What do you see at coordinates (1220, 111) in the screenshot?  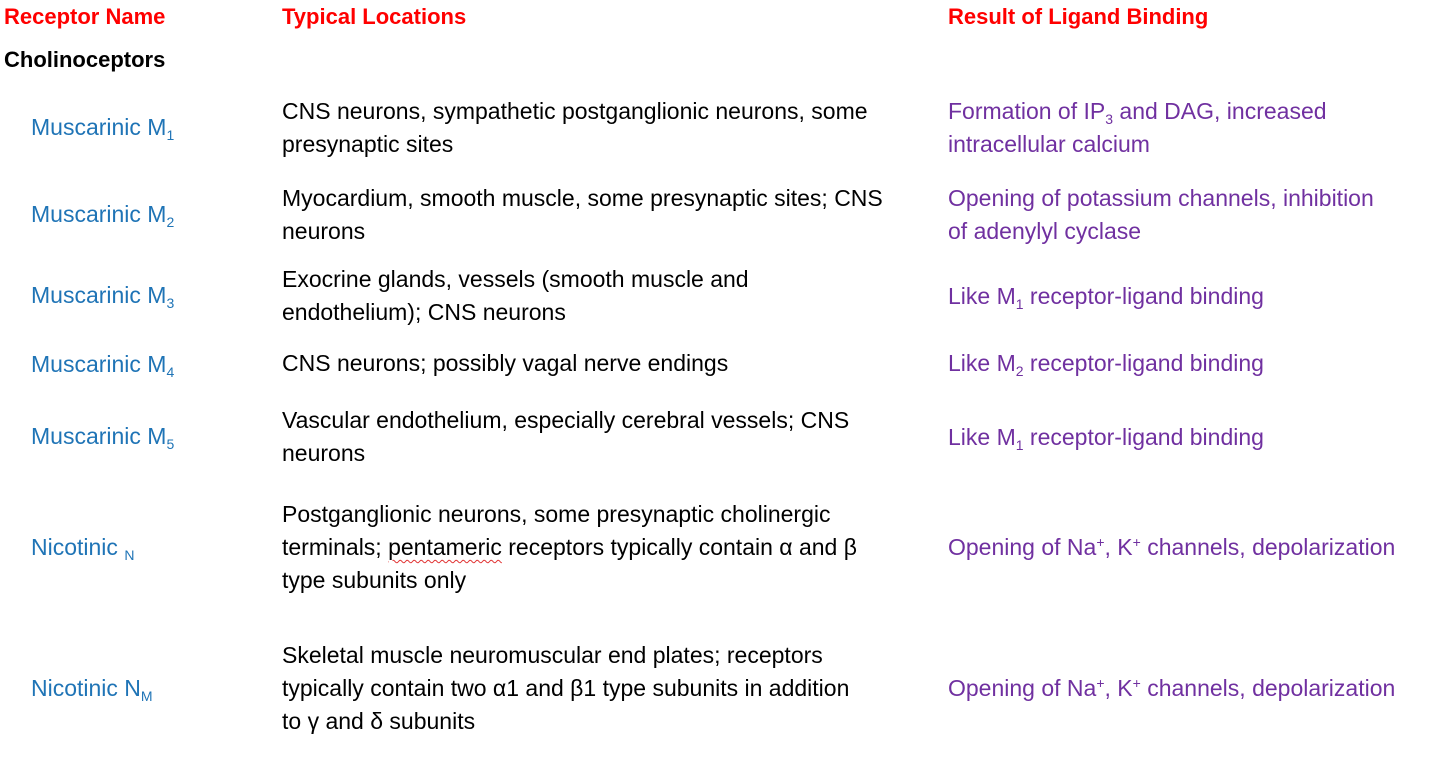 I see `result-text: and DAG, increased` at bounding box center [1220, 111].